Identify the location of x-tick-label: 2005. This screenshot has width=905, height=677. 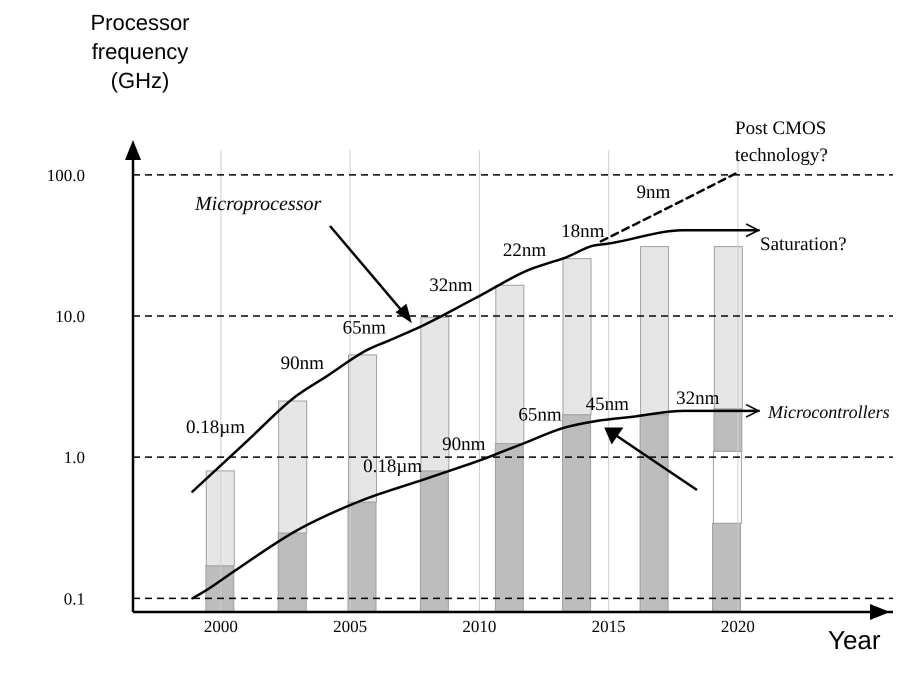
(350, 626).